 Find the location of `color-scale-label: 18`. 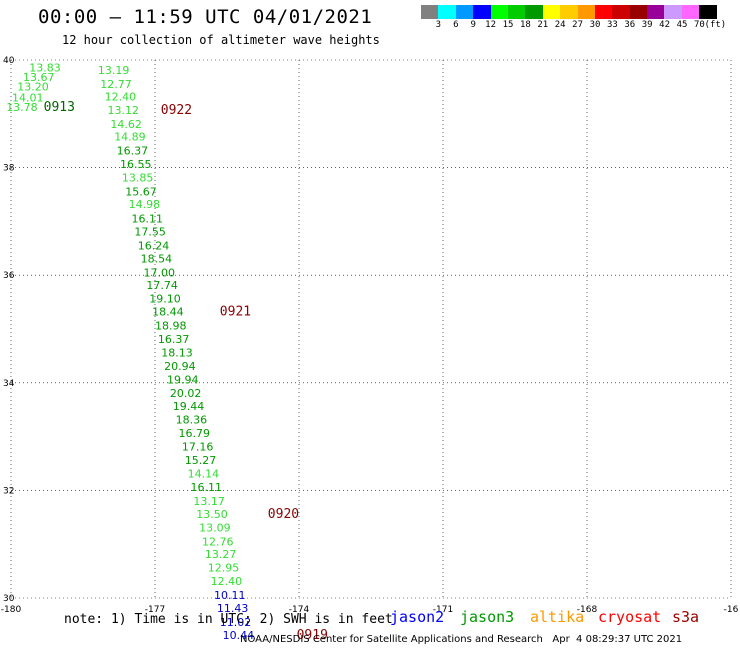

color-scale-label: 18 is located at coordinates (525, 25).